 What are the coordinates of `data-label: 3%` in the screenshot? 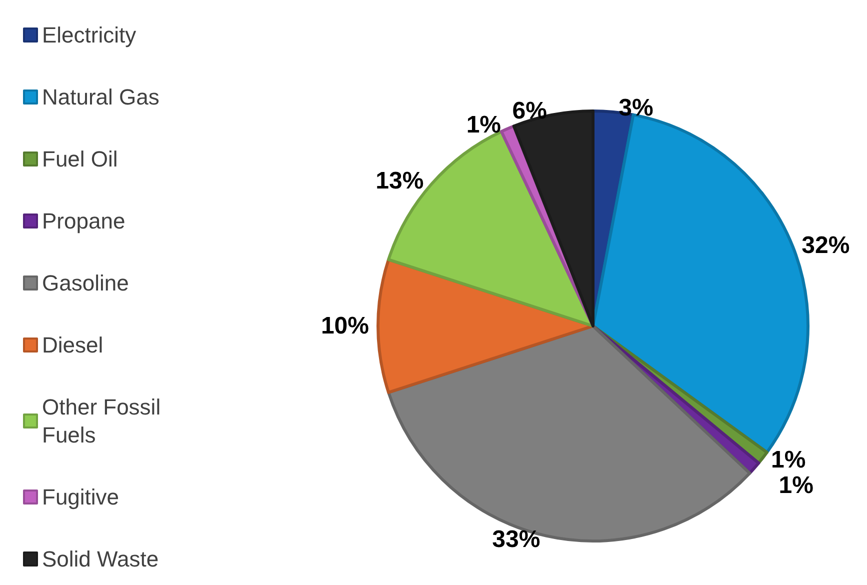 It's located at (636, 108).